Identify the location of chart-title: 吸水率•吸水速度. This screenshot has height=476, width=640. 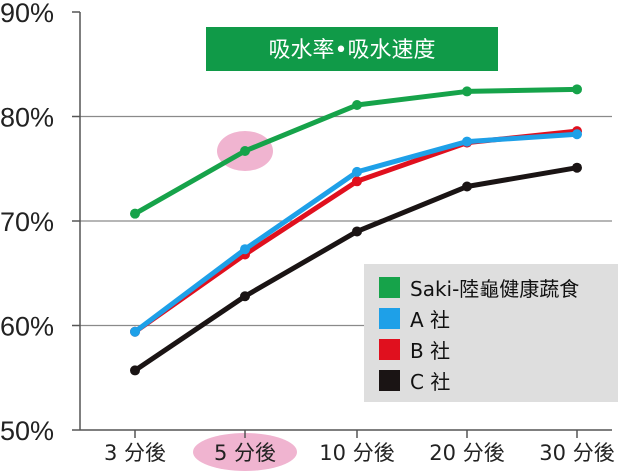
(352, 50).